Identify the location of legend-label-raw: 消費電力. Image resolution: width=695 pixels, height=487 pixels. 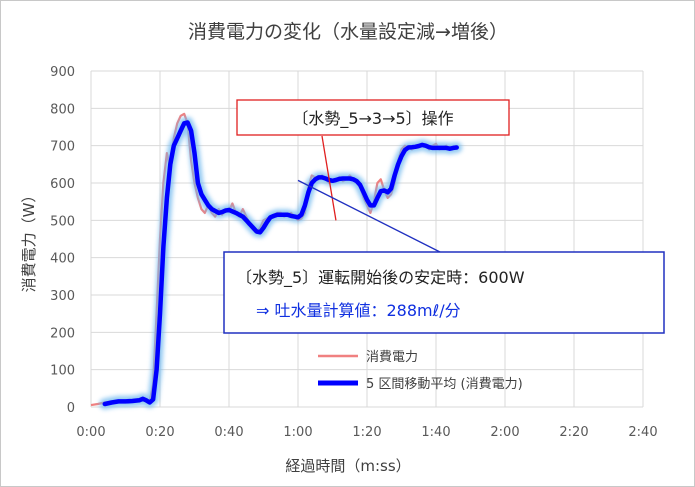
(392, 357).